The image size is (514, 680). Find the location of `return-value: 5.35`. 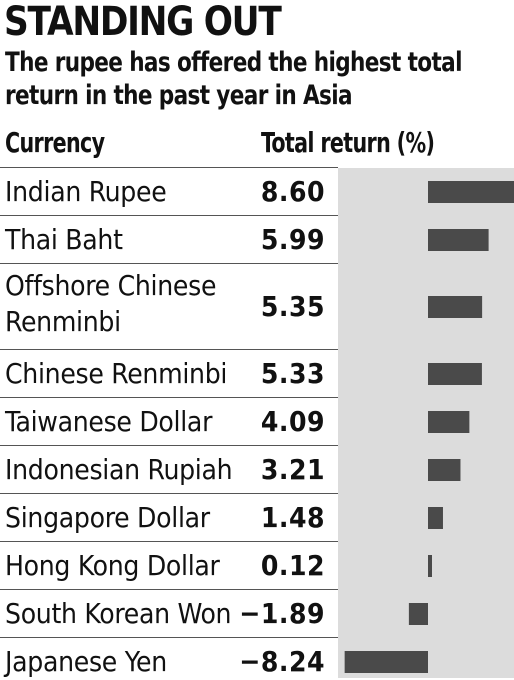

return-value: 5.35 is located at coordinates (292, 306).